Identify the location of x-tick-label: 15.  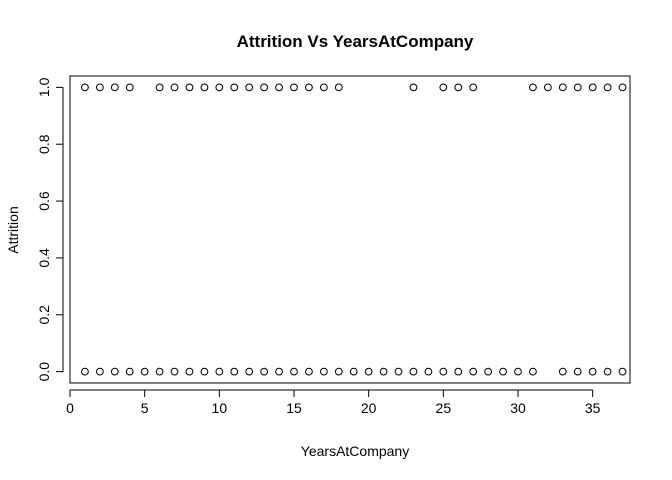
(294, 408).